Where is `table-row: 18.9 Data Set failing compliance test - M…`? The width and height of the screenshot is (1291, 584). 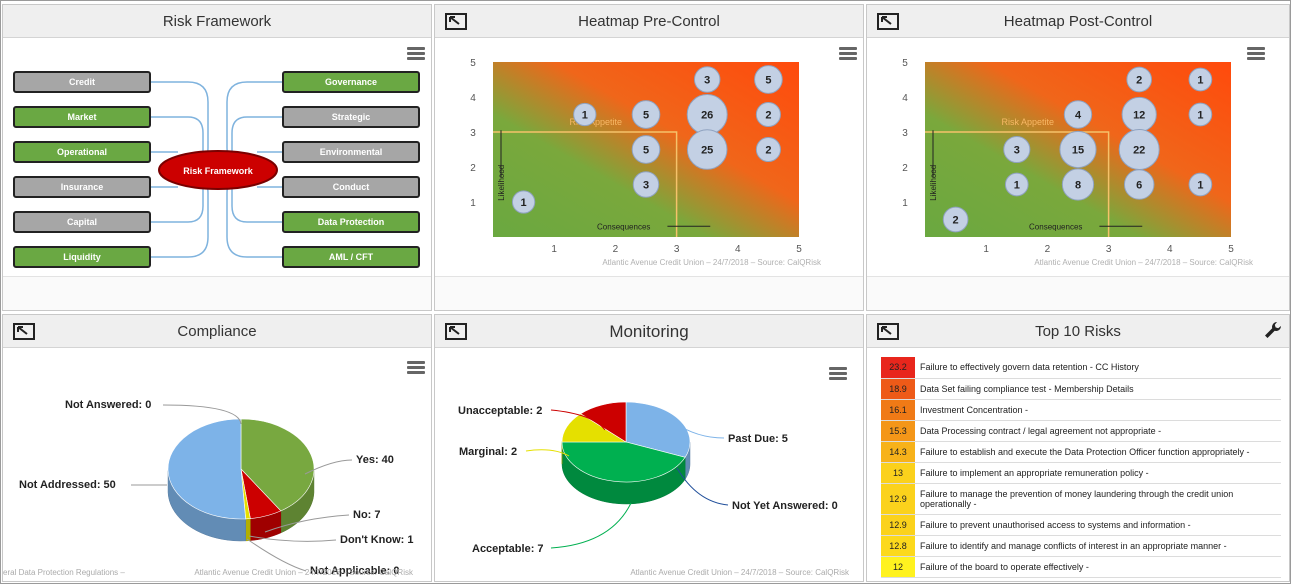 table-row: 18.9 Data Set failing compliance test - M… is located at coordinates (1081, 389).